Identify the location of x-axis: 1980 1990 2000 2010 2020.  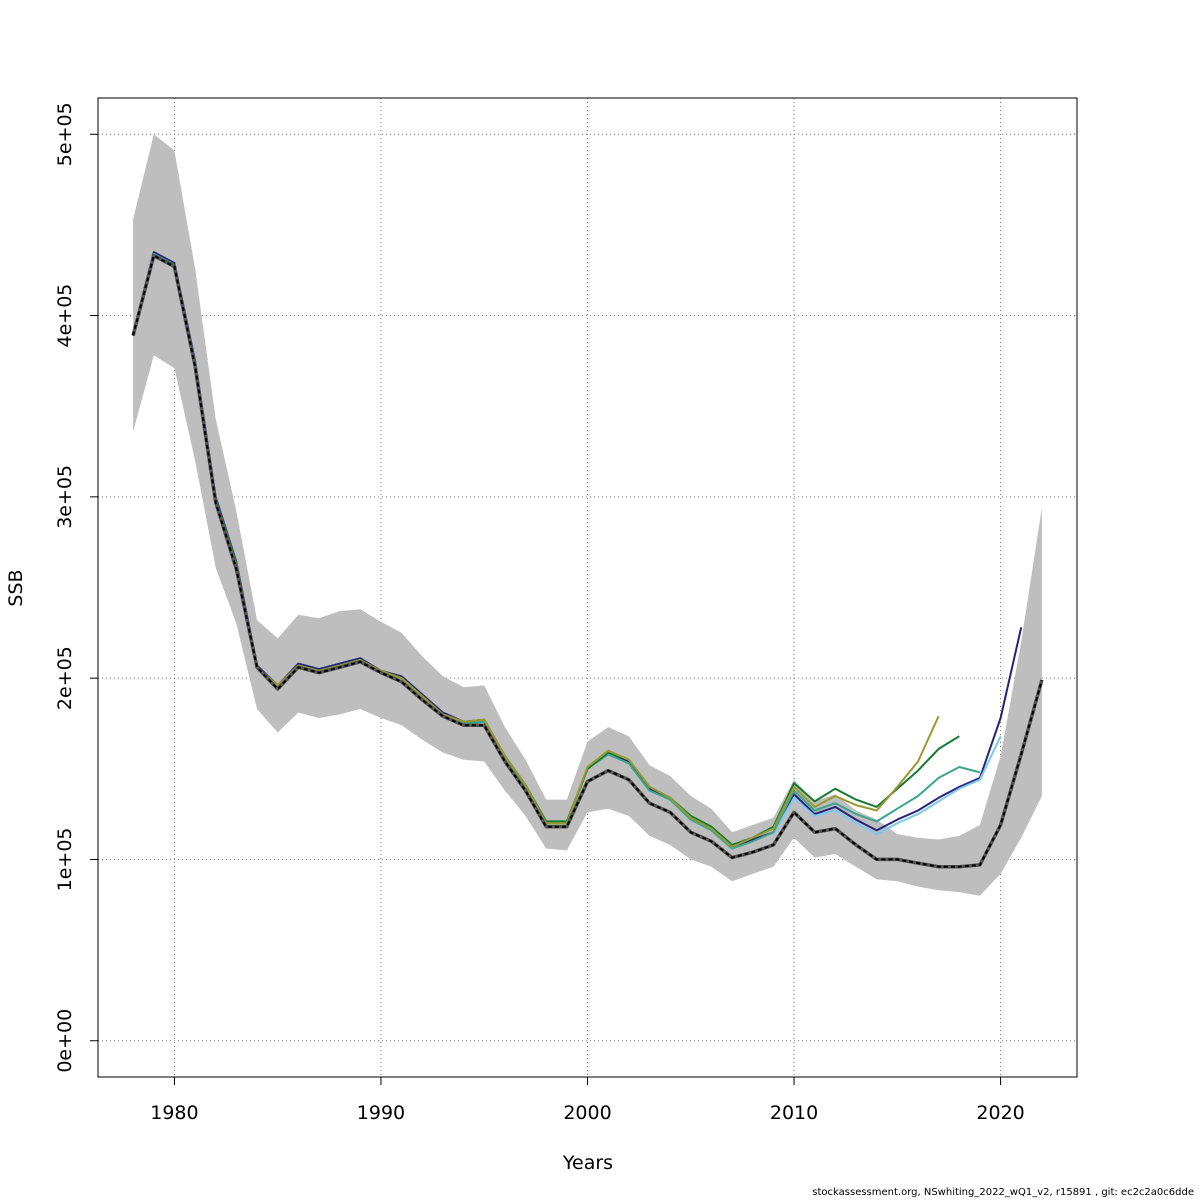
(587, 1100).